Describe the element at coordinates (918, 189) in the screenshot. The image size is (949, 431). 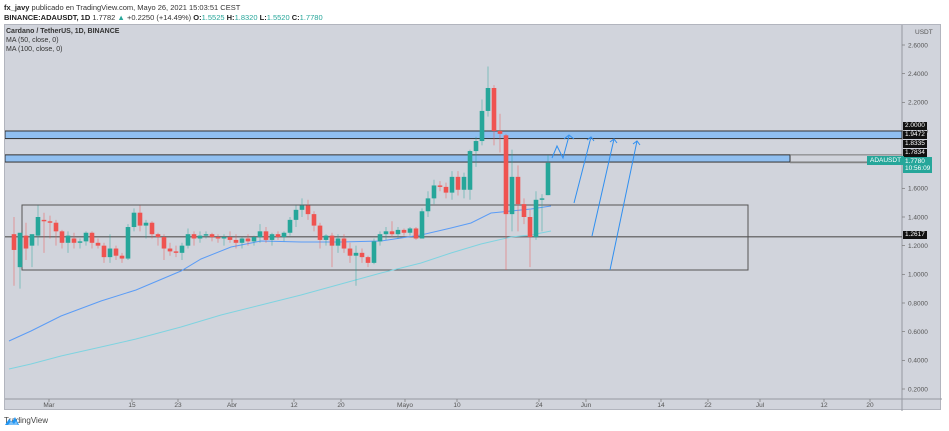
I see `svg-text: 1.6000` at that location.